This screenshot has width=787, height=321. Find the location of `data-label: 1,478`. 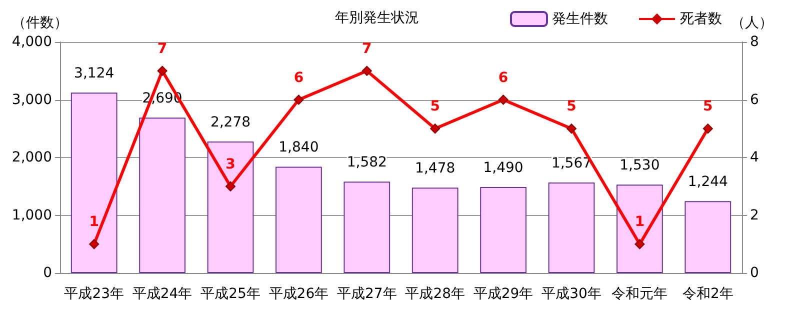

data-label: 1,478 is located at coordinates (435, 168).